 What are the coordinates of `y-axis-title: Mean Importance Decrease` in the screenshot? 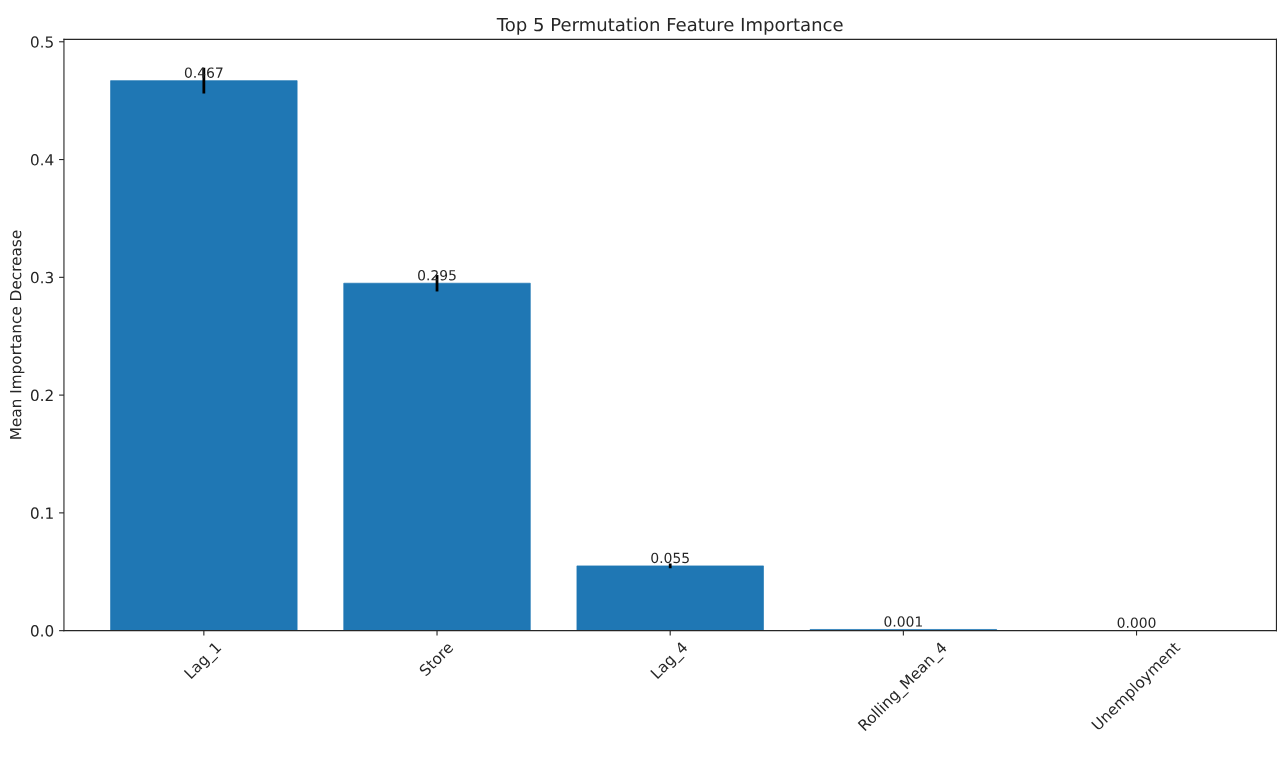 It's located at (17, 334).